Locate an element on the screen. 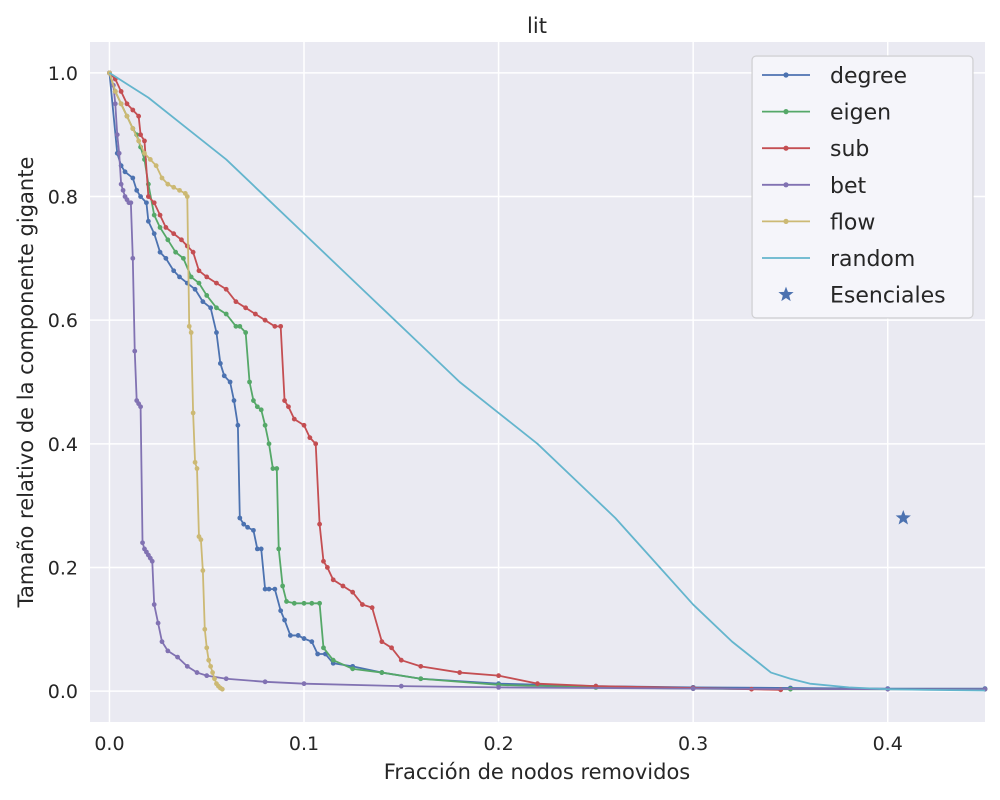 The image size is (1000, 800). legend-label: Esenciales is located at coordinates (888, 296).